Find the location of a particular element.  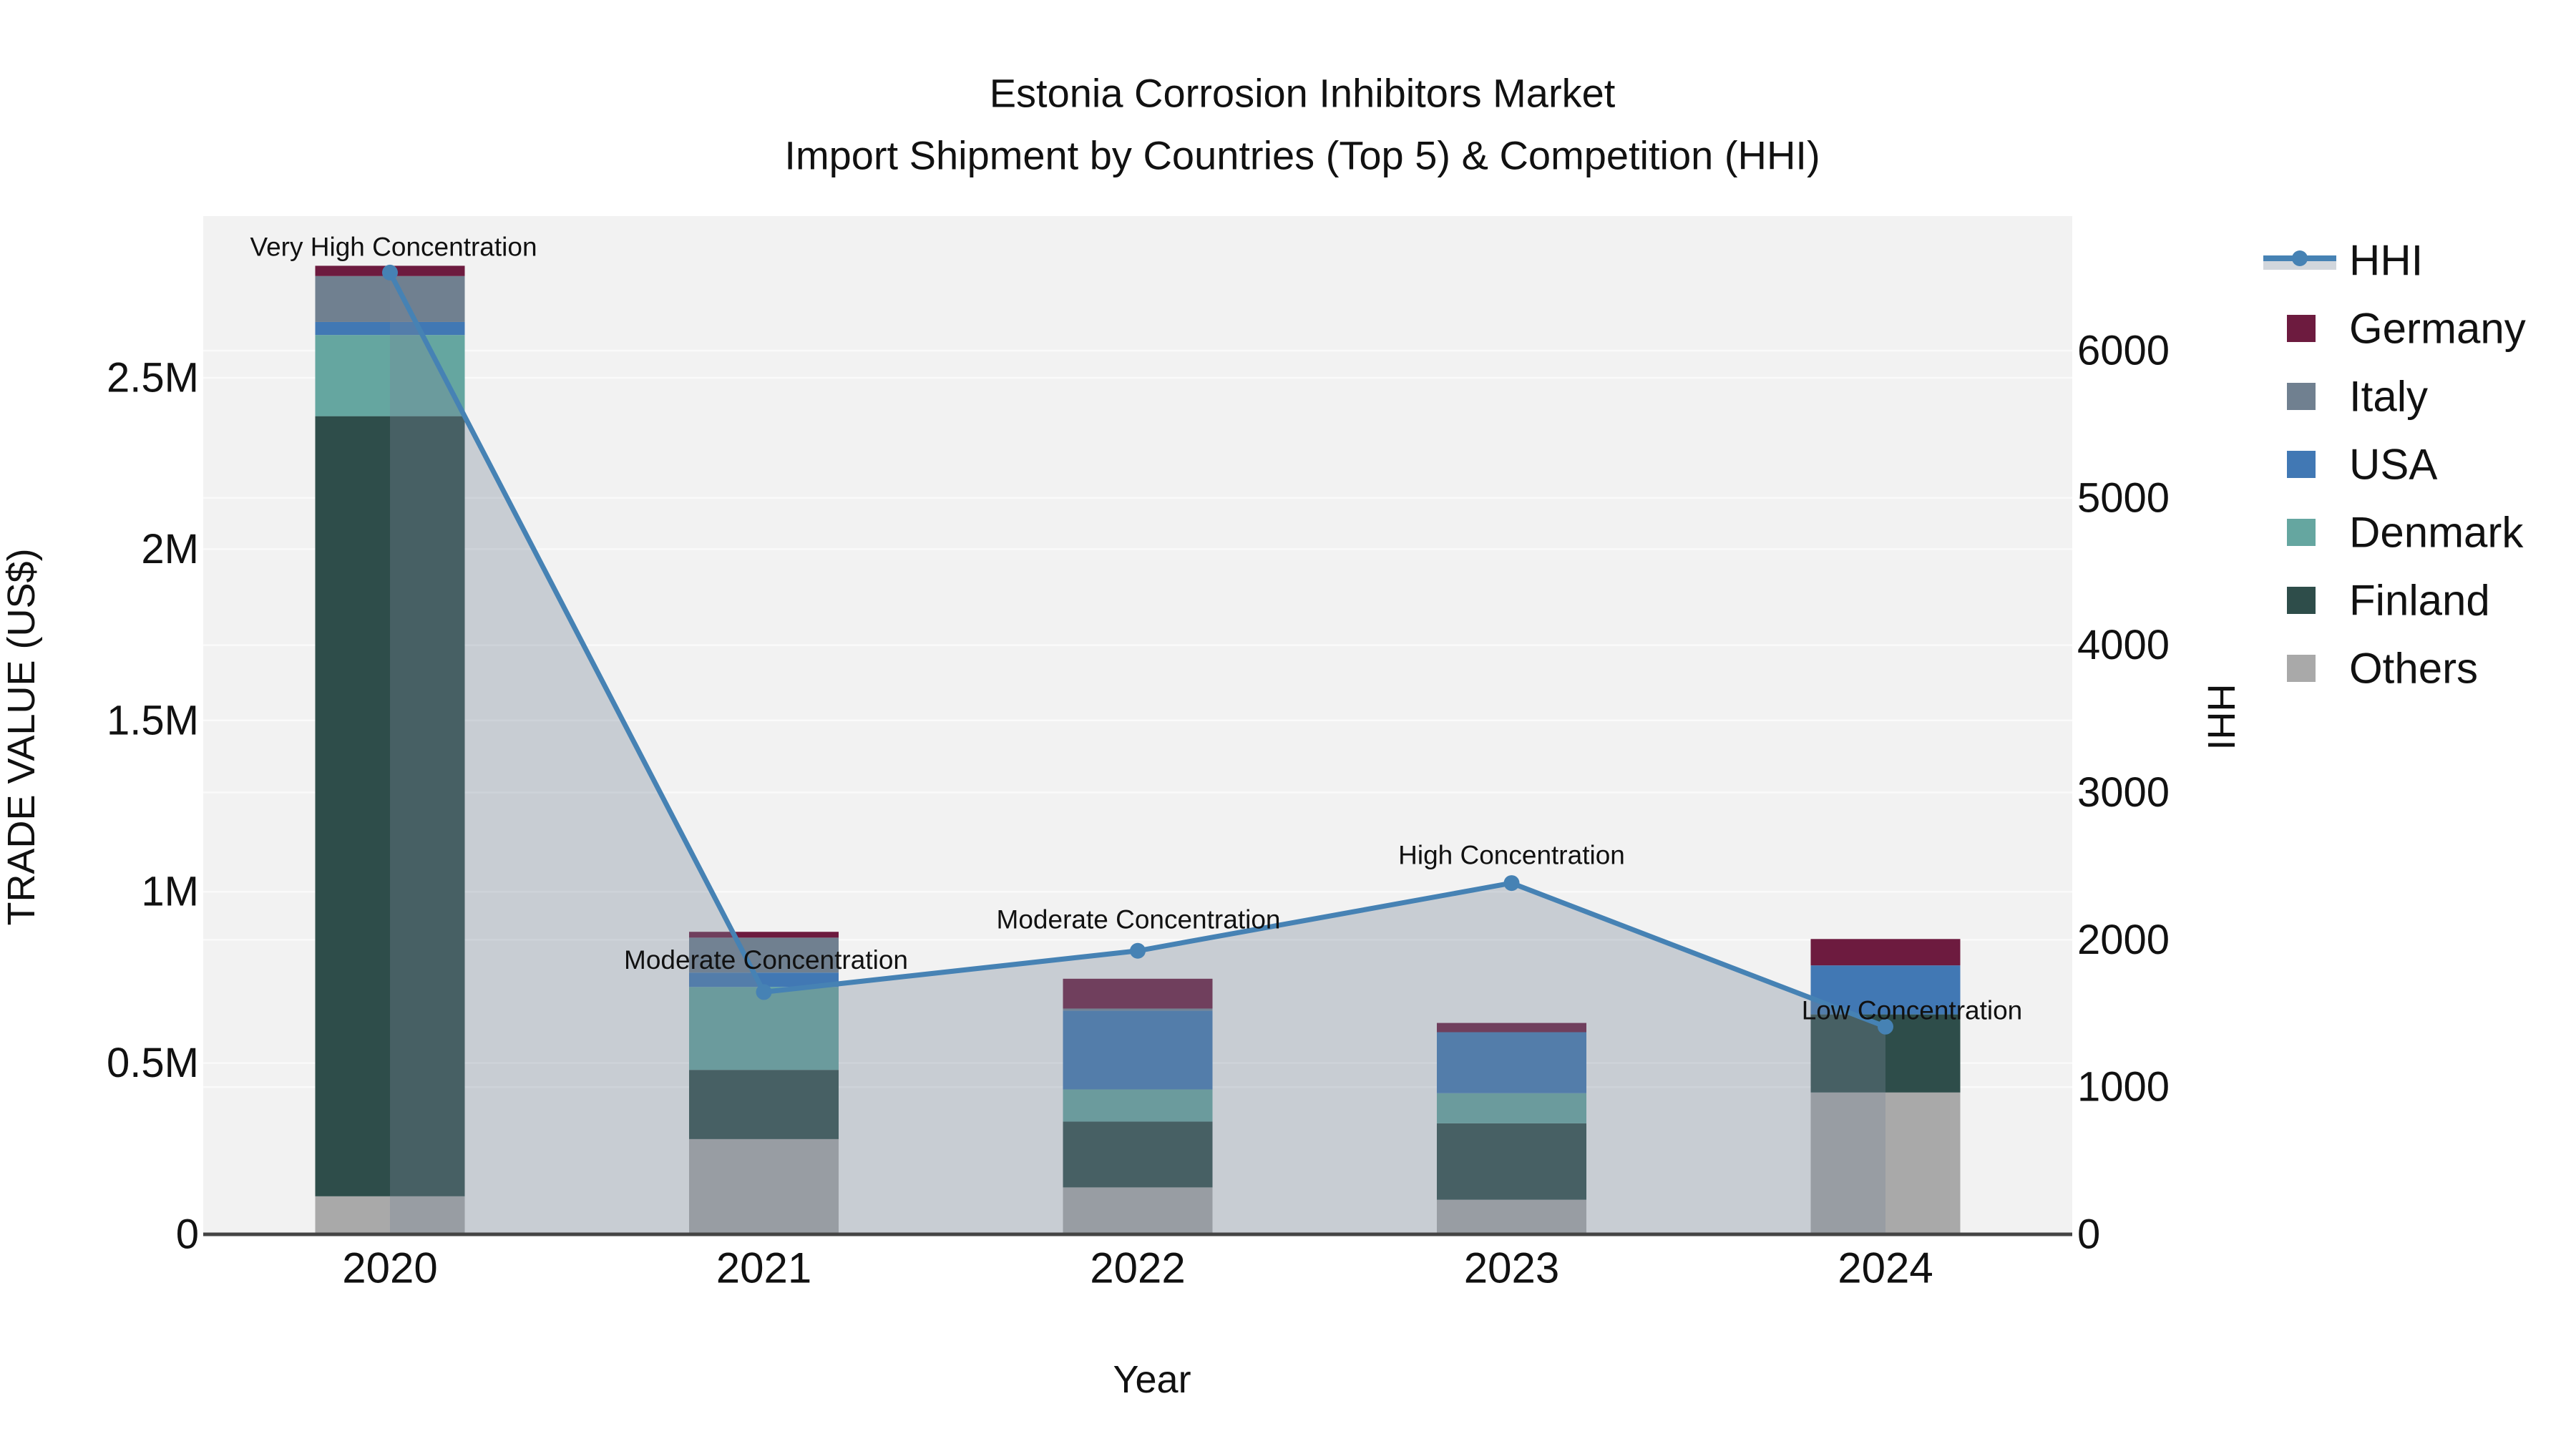

hhi-marker-2024 is located at coordinates (1885, 1026).